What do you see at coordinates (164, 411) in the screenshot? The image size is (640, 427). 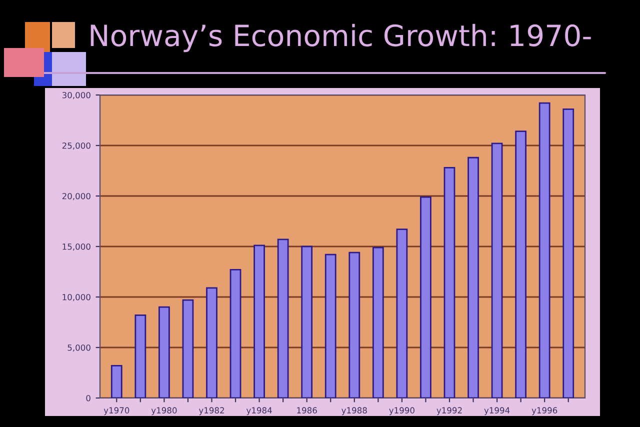 I see `x-tick-label: y1980` at bounding box center [164, 411].